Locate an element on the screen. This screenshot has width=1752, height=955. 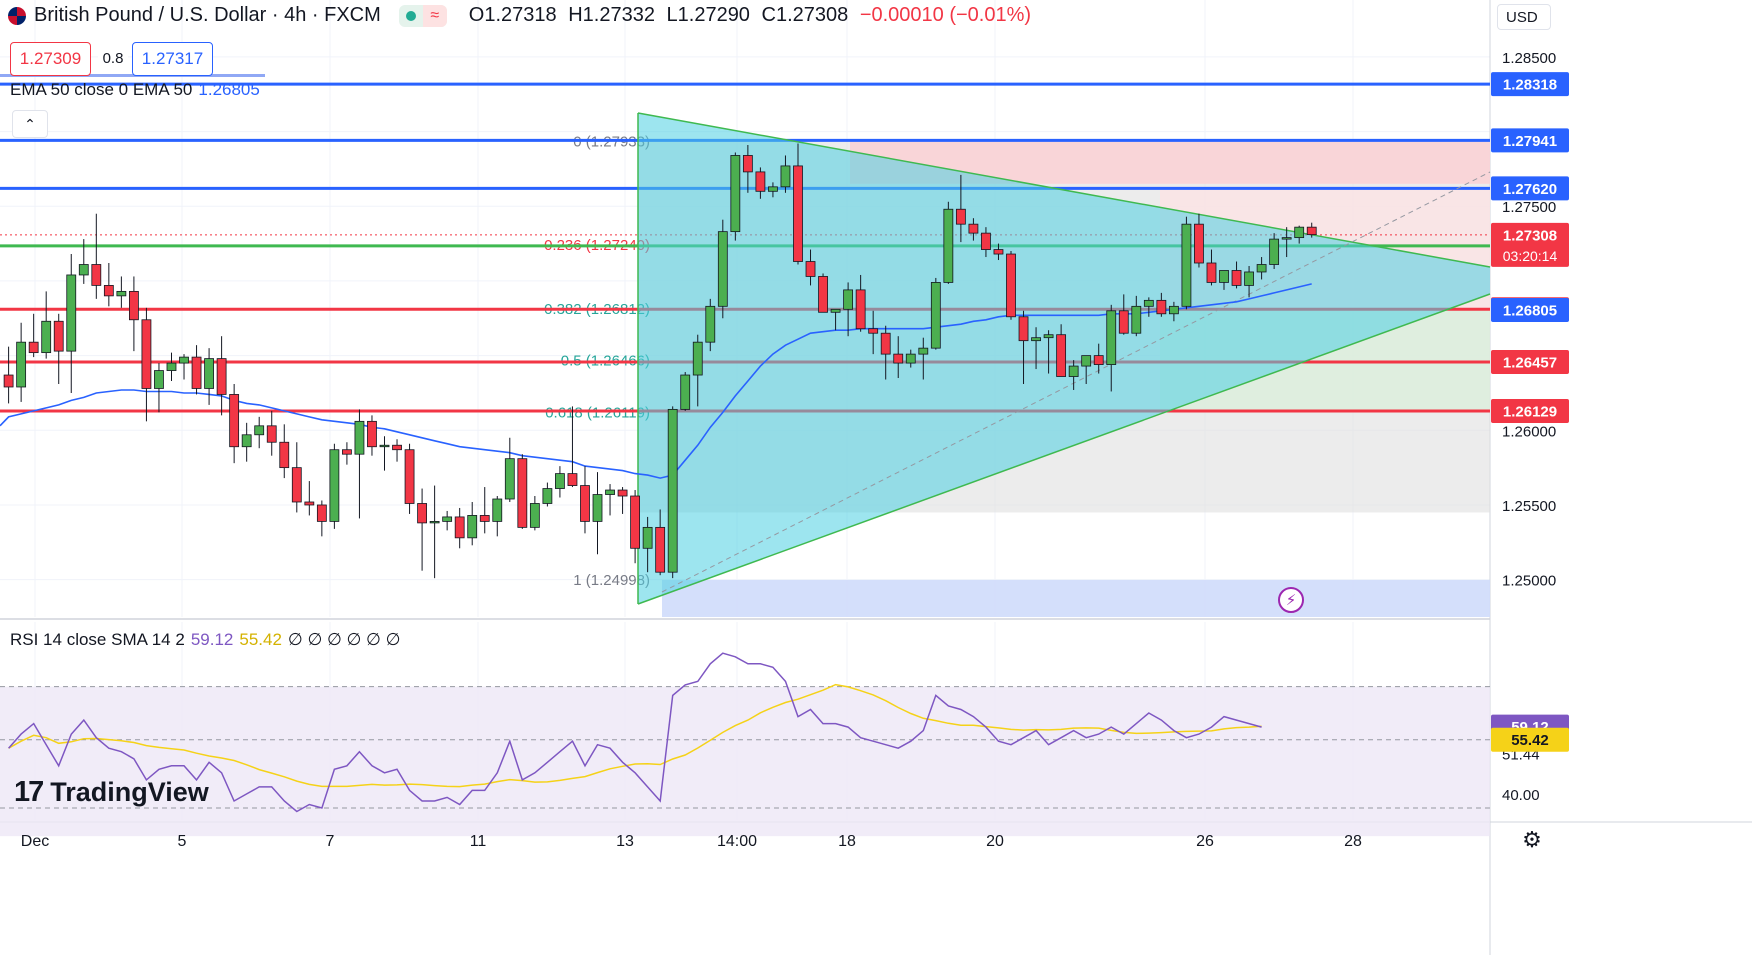
ema-price-tag: 1.26805 is located at coordinates (1530, 310).